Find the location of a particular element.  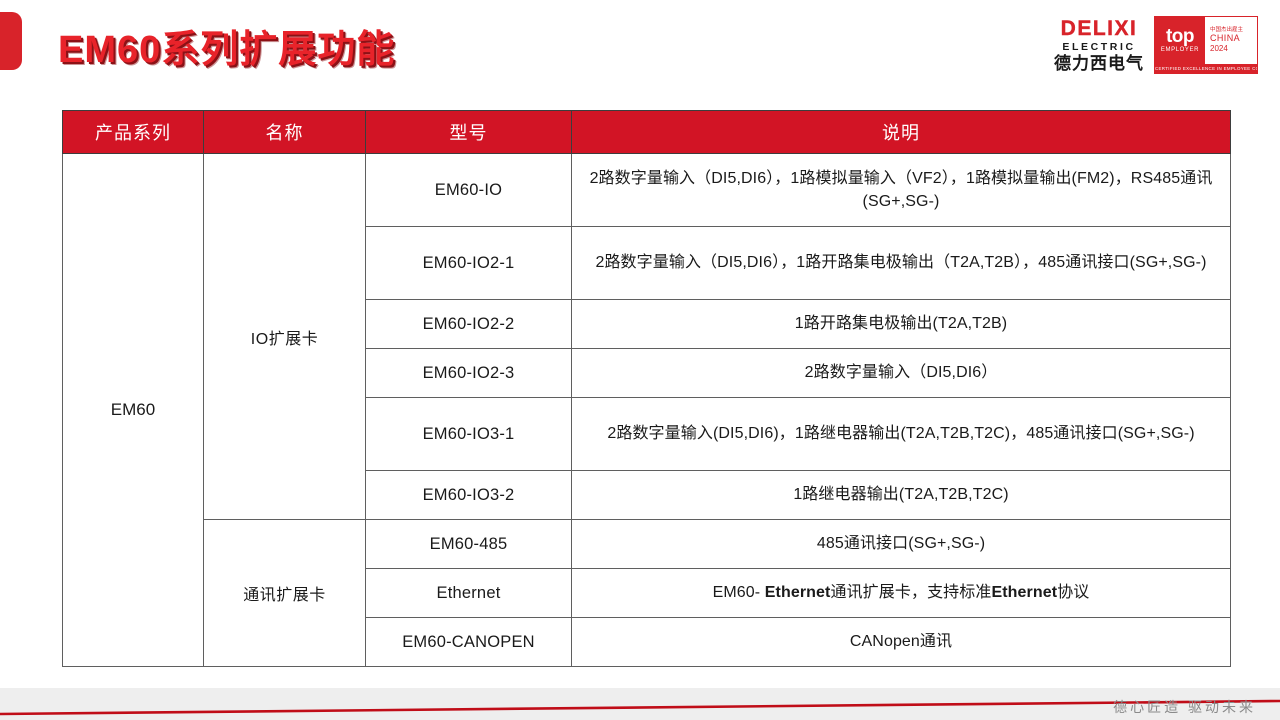

table-row: EM60-IO3-2 1路继电器输出(T2A,T2B,T2C) is located at coordinates (647, 495).